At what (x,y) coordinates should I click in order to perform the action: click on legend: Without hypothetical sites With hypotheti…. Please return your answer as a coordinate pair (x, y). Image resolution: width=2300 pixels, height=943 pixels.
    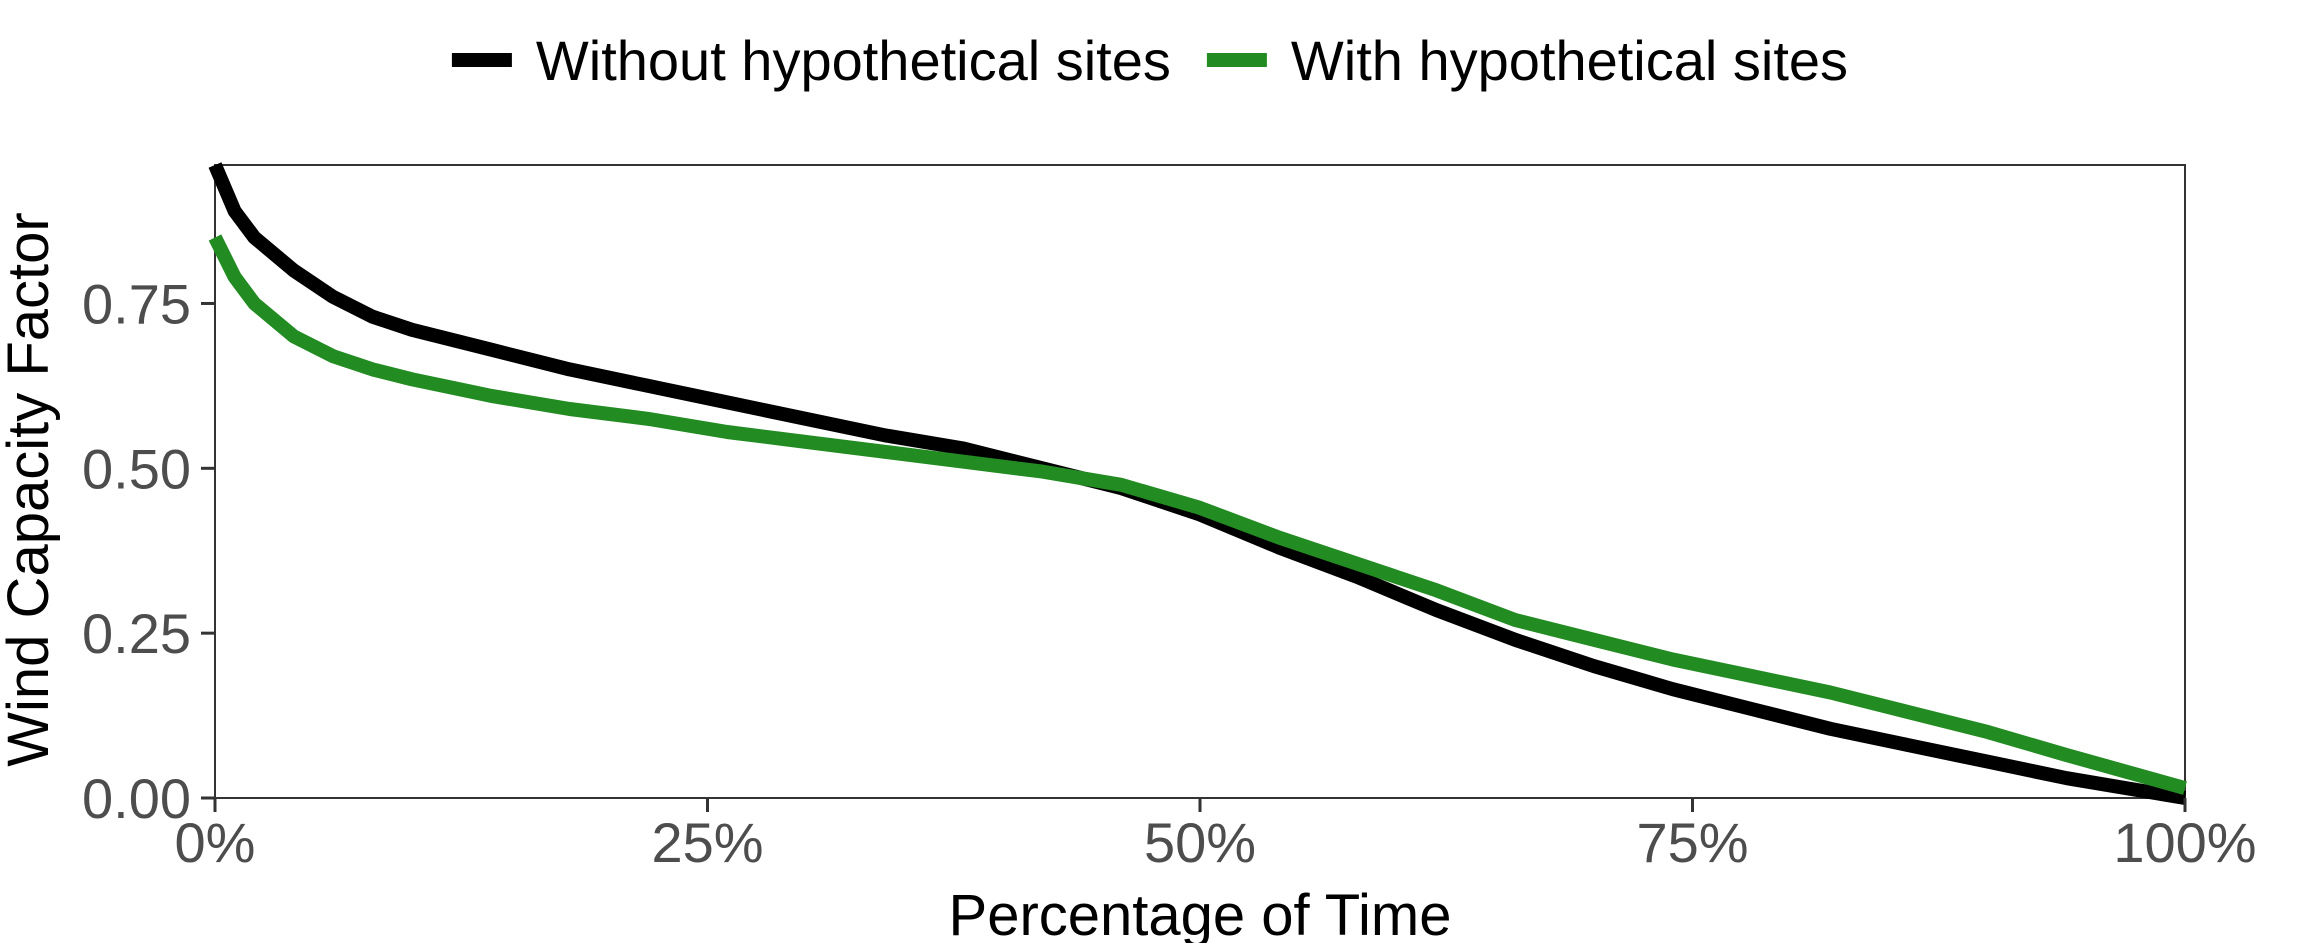
    Looking at the image, I should click on (1149, 60).